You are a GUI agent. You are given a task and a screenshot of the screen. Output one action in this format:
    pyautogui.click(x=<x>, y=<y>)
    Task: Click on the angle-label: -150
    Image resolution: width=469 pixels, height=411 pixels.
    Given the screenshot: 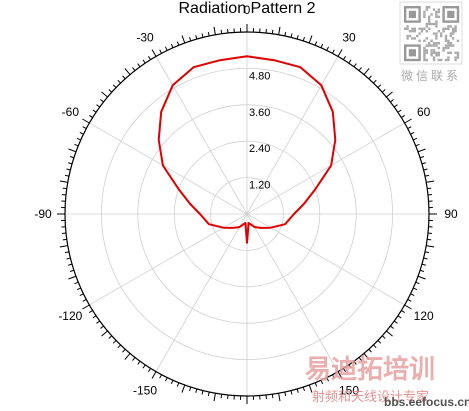 What is the action you would take?
    pyautogui.click(x=145, y=391)
    